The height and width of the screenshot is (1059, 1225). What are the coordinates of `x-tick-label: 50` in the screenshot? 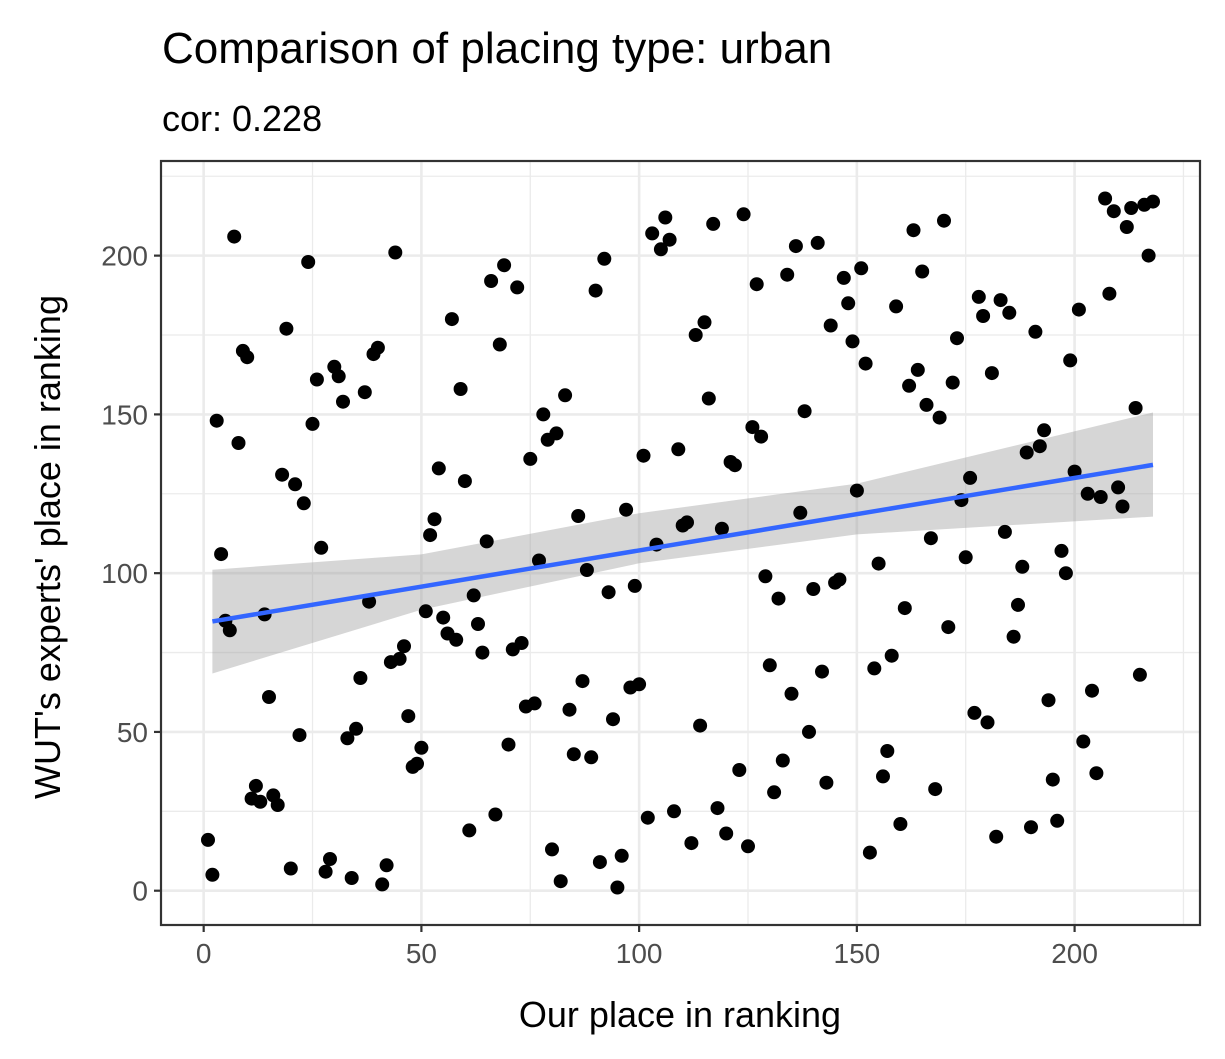 It's located at (421, 953).